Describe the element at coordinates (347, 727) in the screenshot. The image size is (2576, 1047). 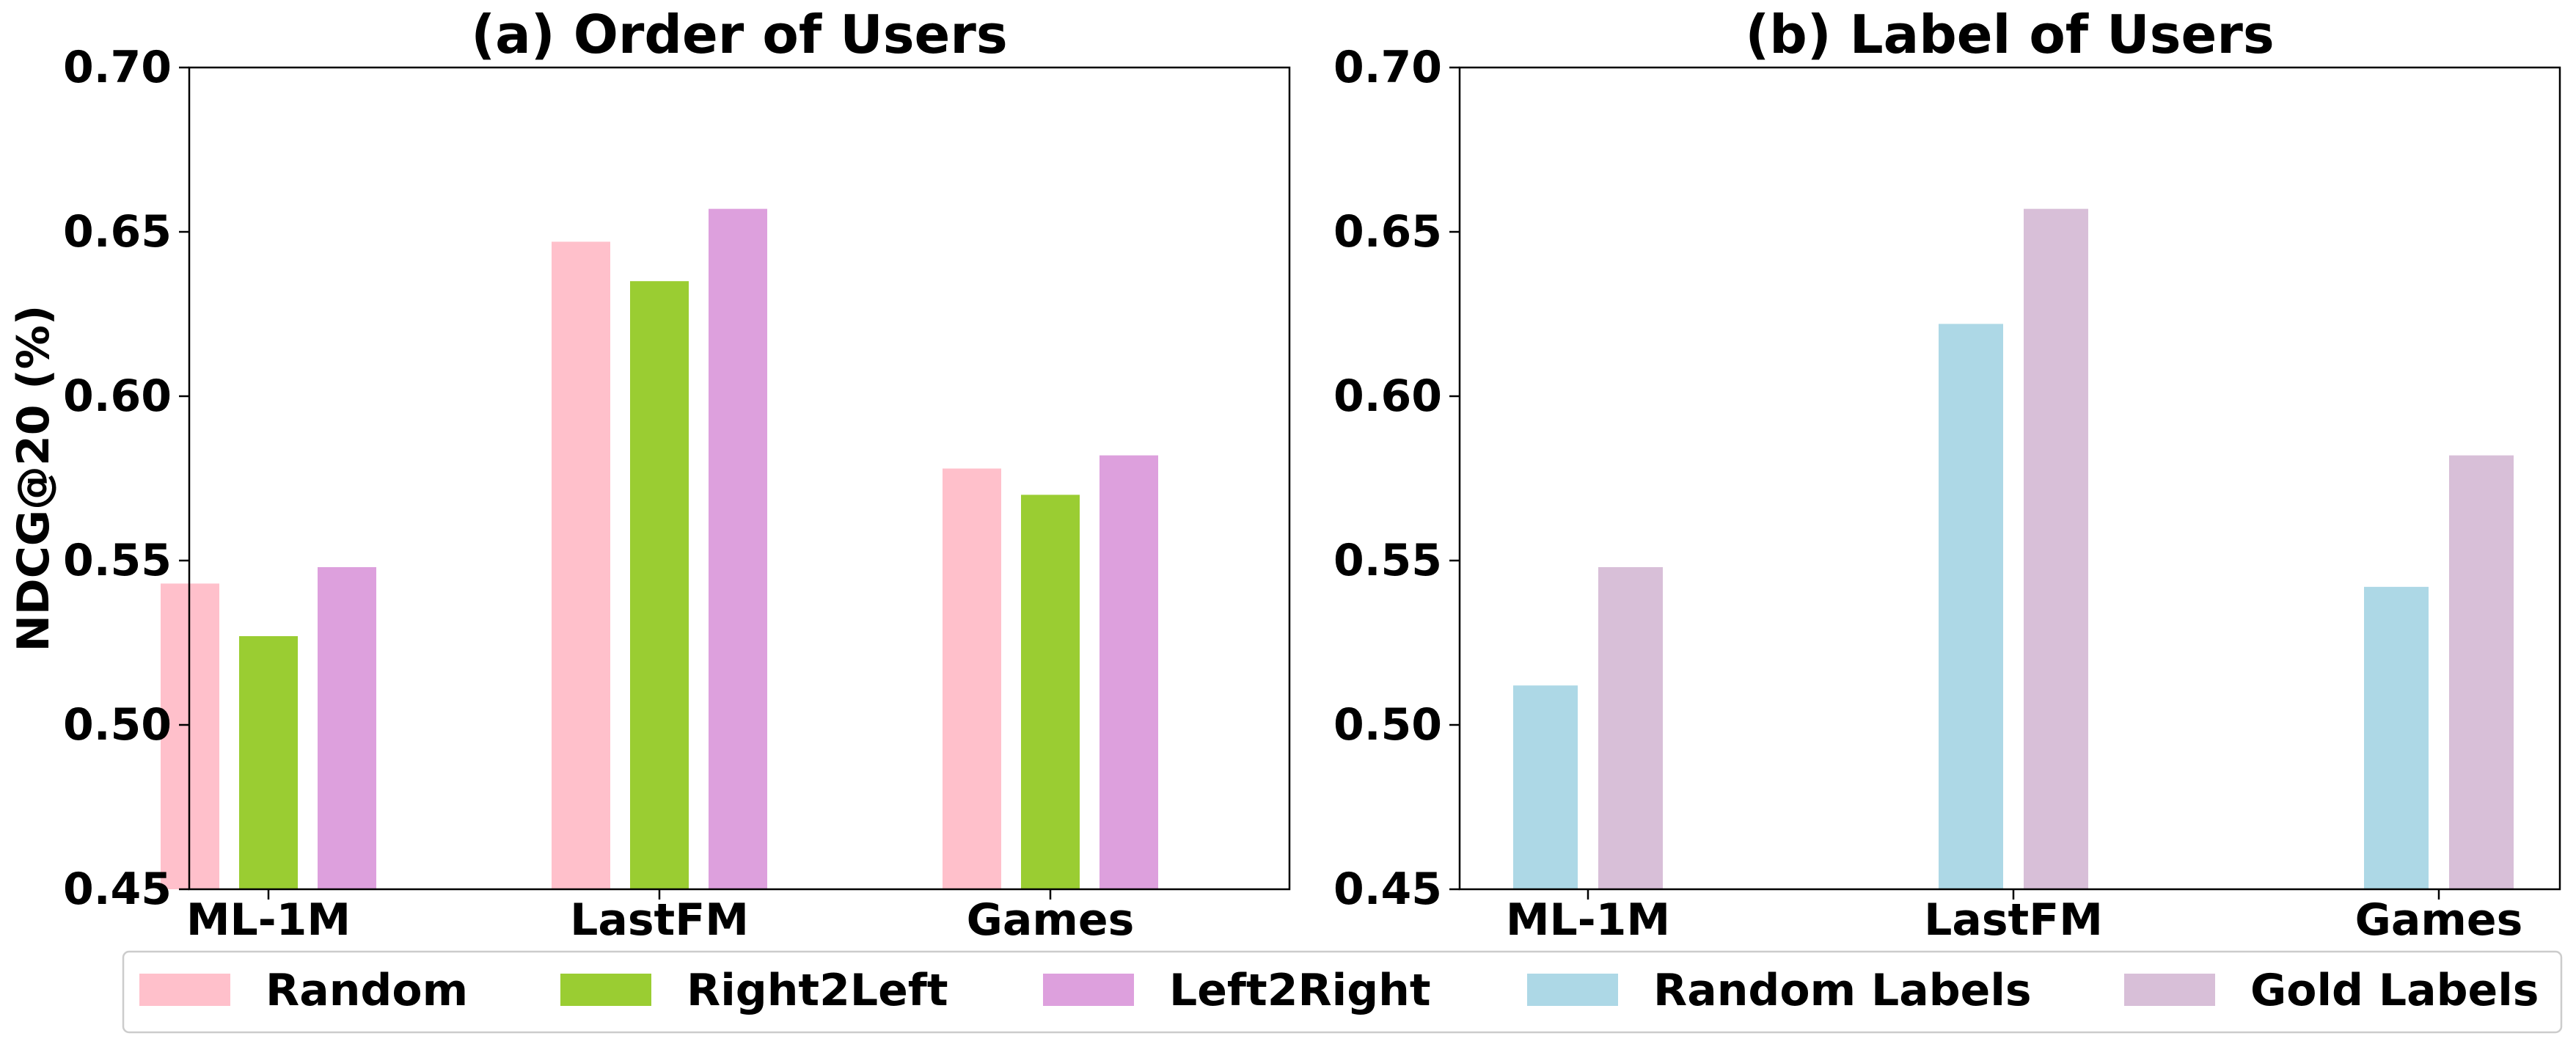
I see `bar-left2right-ml-1m` at that location.